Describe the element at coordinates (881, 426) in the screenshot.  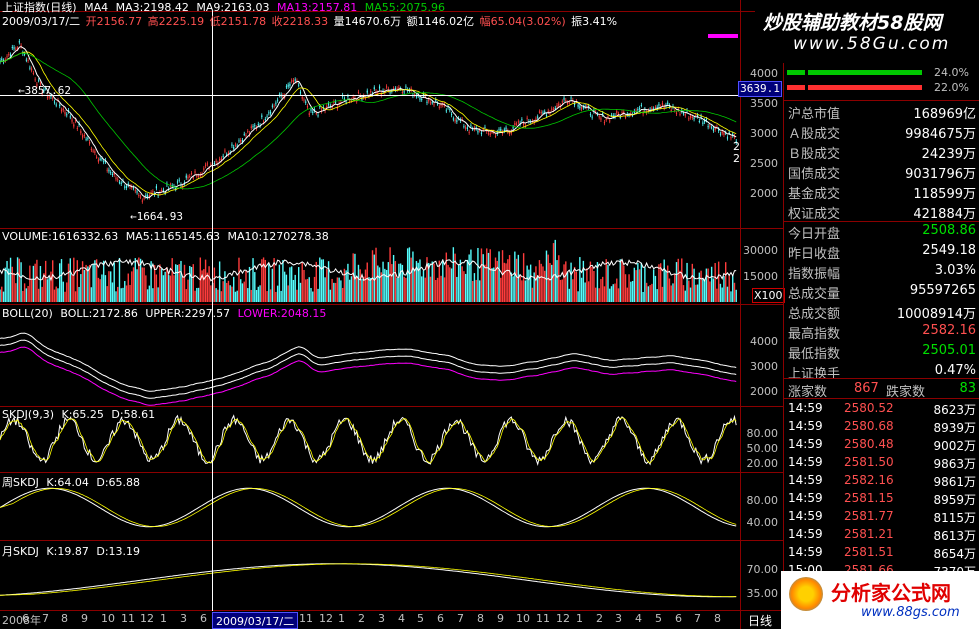
I see `tick-row: 14:59 2580.68 8939万` at that location.